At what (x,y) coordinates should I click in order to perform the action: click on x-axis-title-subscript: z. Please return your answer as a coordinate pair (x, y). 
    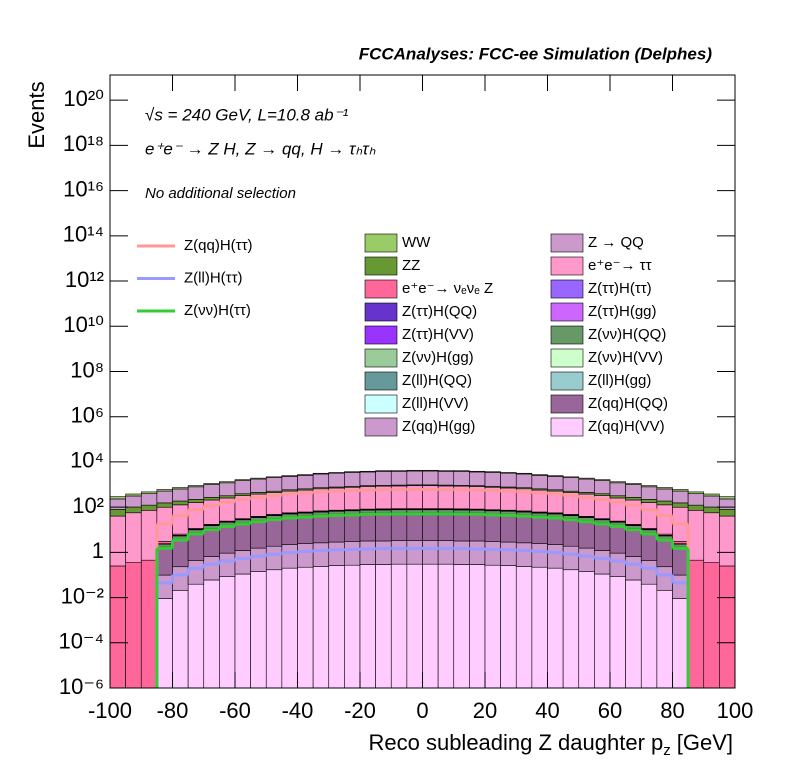
    Looking at the image, I should click on (667, 750).